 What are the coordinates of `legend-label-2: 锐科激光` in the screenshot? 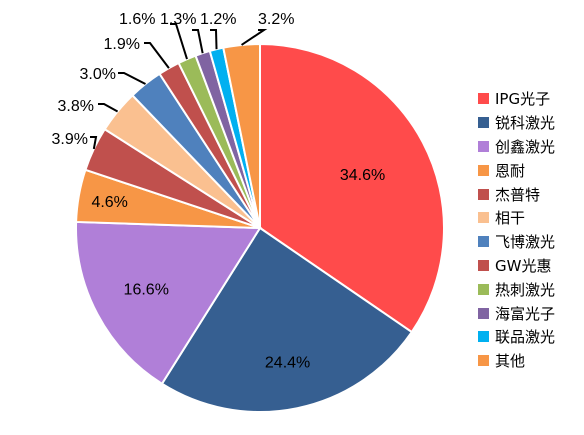 It's located at (525, 123).